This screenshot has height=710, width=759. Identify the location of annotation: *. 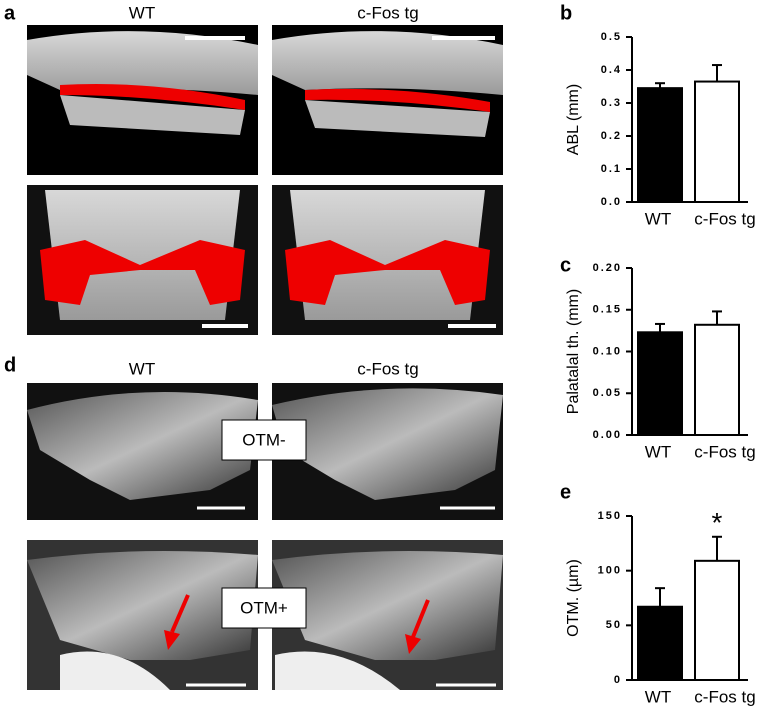
(717, 522).